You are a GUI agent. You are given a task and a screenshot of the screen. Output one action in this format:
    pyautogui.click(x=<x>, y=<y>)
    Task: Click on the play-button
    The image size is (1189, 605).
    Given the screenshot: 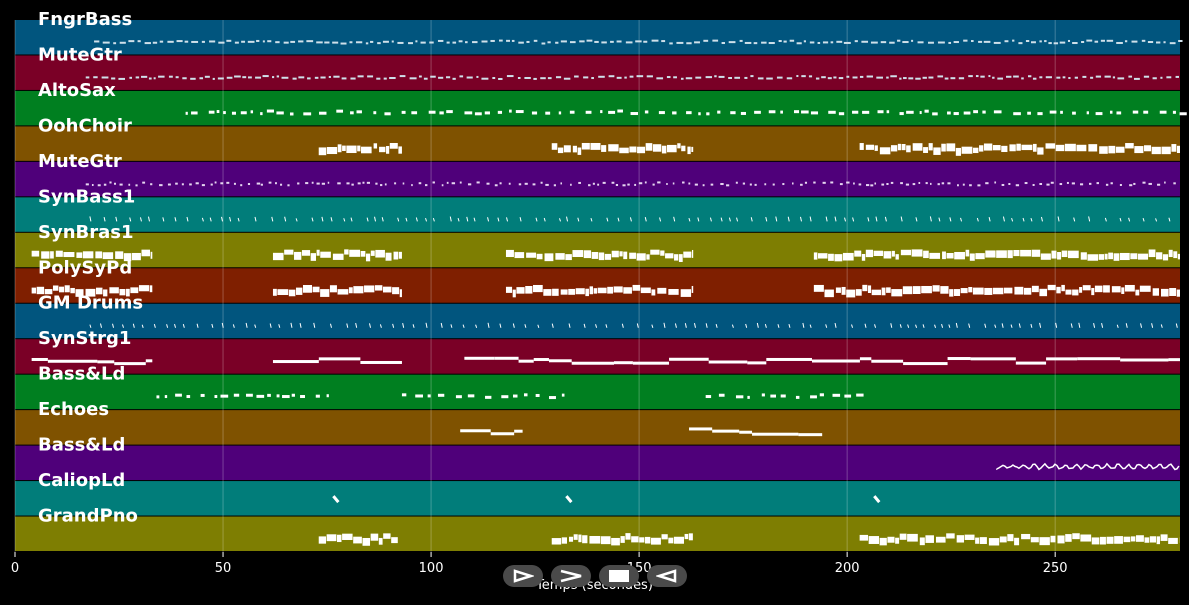 What is the action you would take?
    pyautogui.click(x=523, y=576)
    